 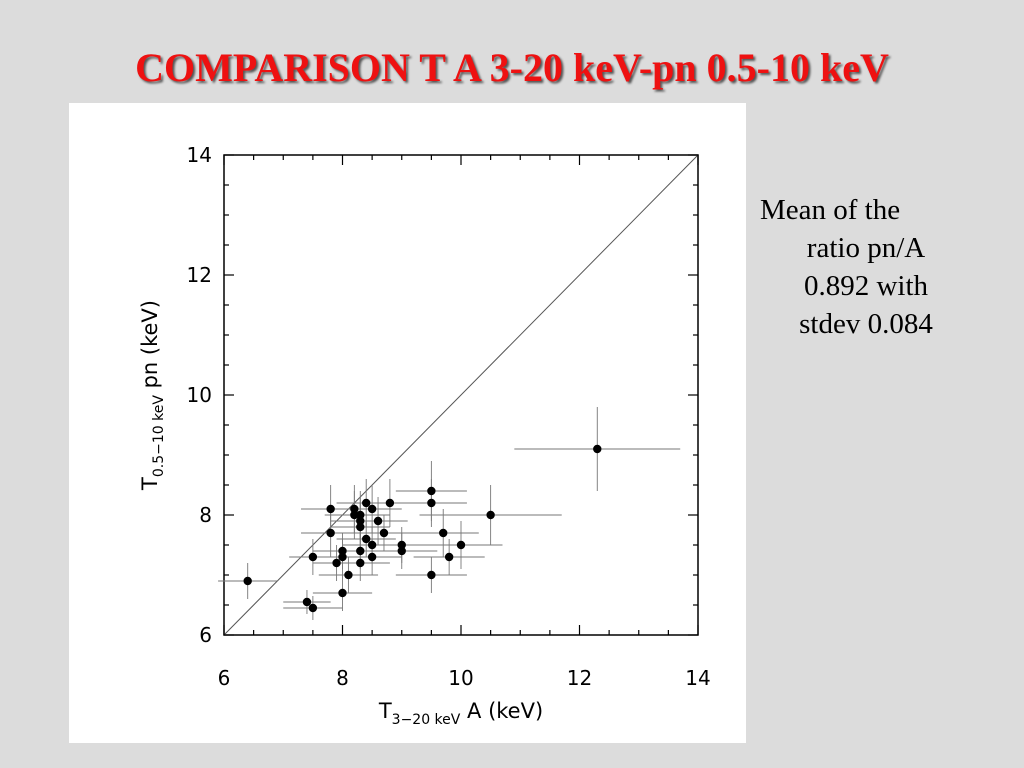 What do you see at coordinates (866, 247) in the screenshot?
I see `note-line-2: ratio pn/A` at bounding box center [866, 247].